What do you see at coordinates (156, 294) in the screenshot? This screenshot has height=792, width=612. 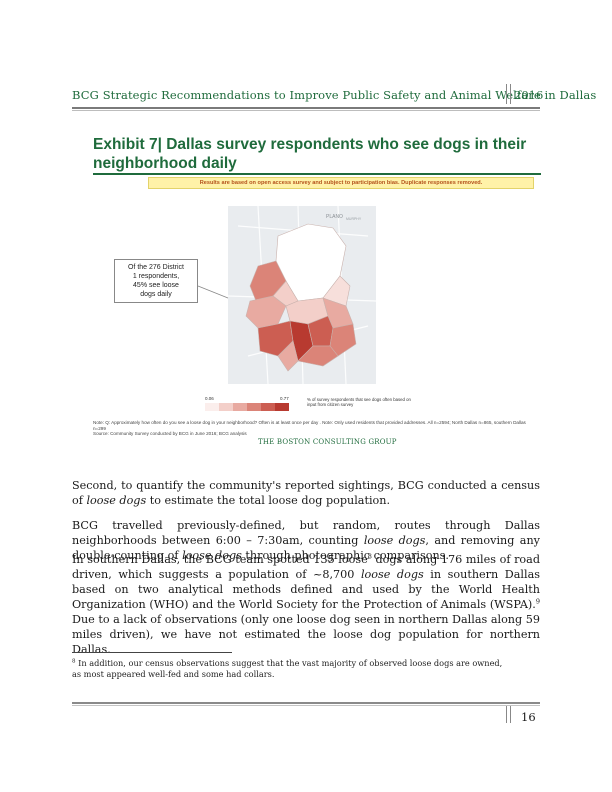 I see `callout-line-4: dogs daily` at bounding box center [156, 294].